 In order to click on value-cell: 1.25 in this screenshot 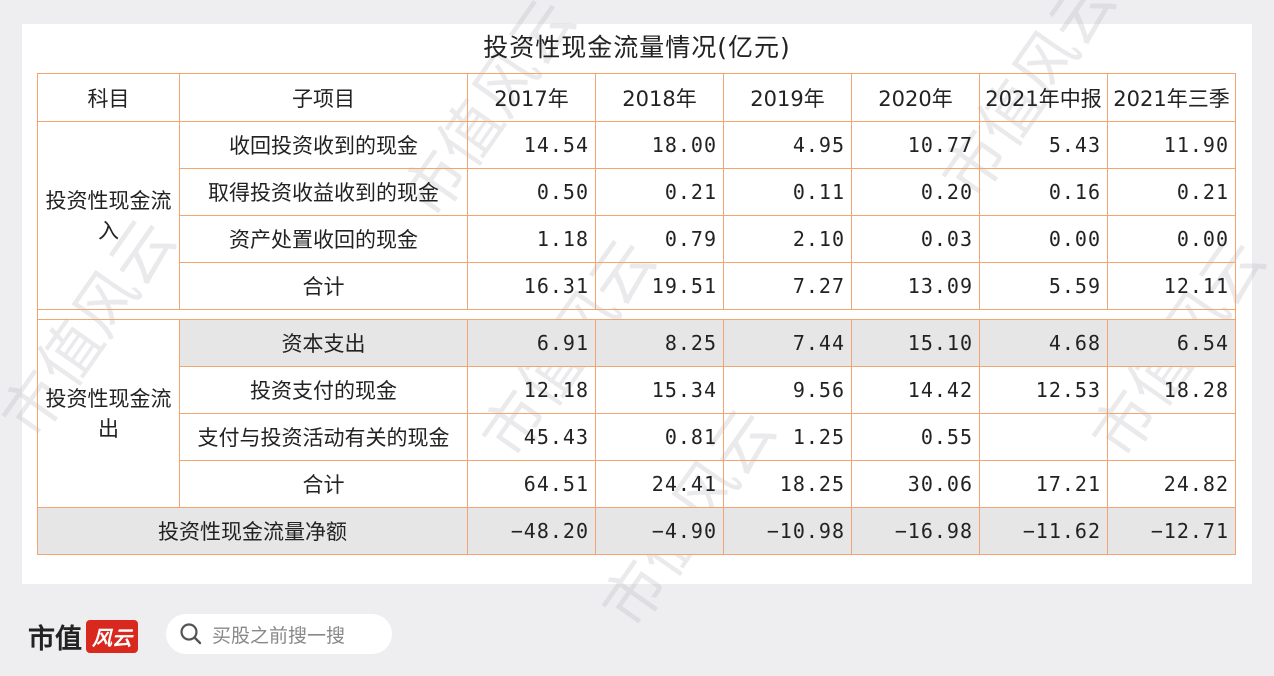, I will do `click(787, 437)`.